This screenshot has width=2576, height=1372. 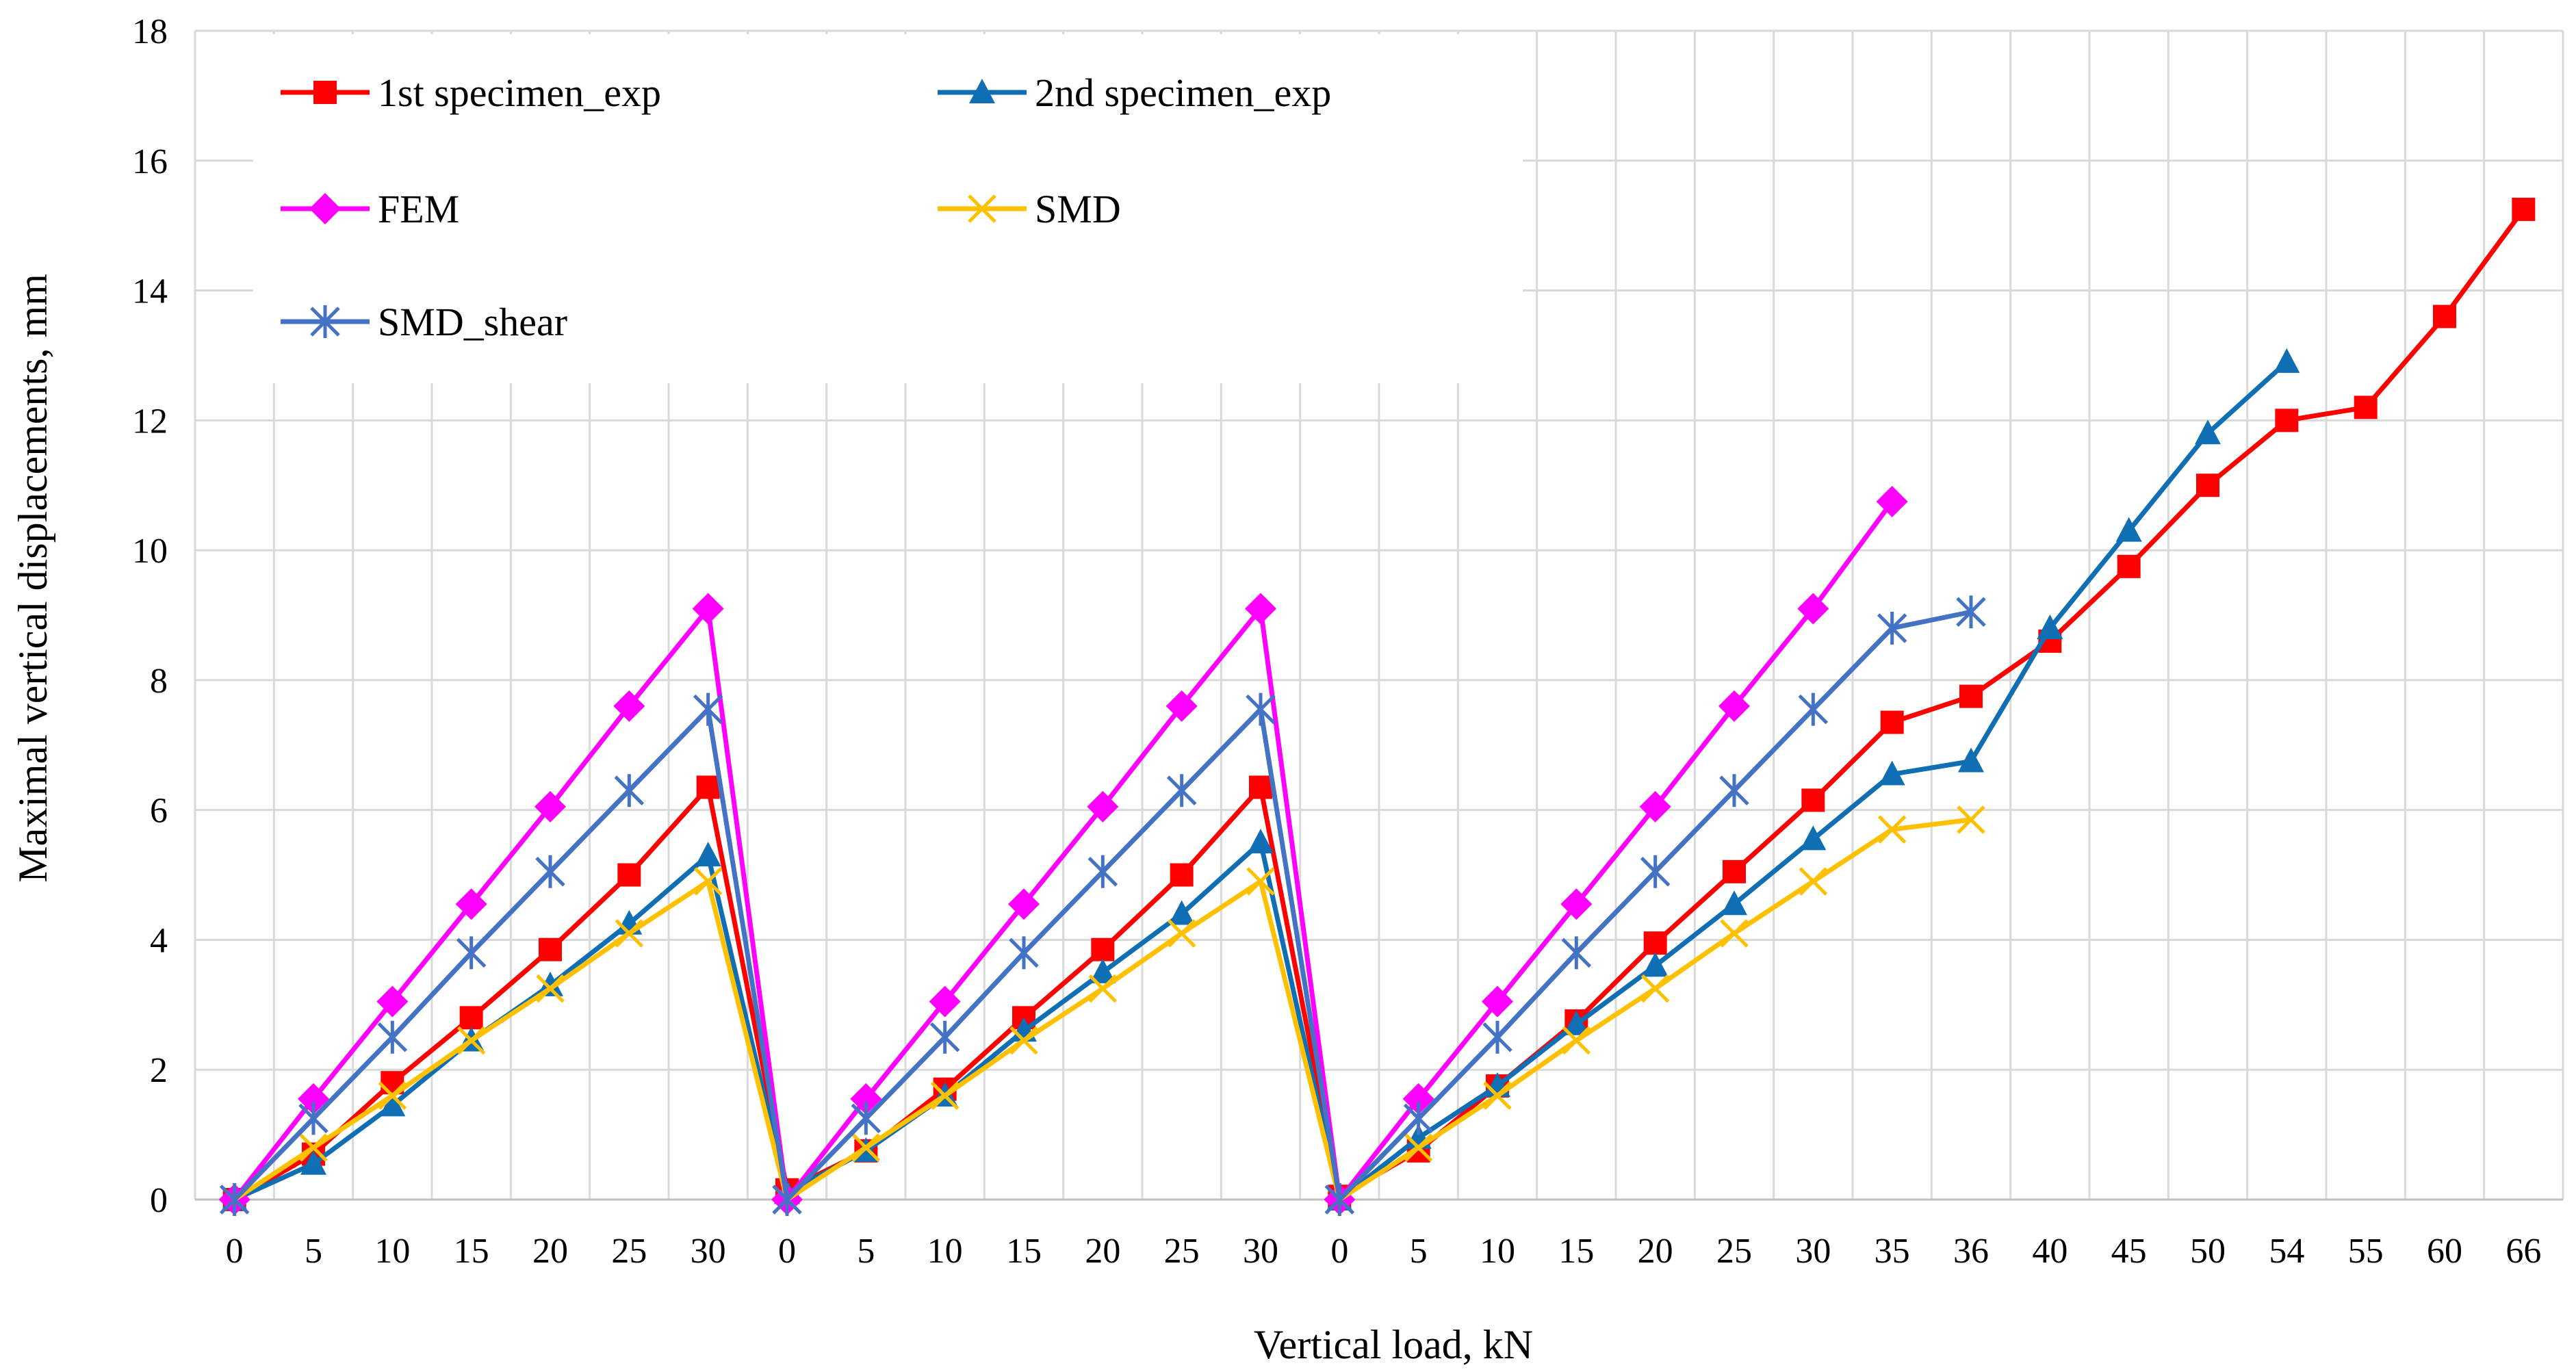 I want to click on x-tick-label: 50, so click(x=2208, y=1251).